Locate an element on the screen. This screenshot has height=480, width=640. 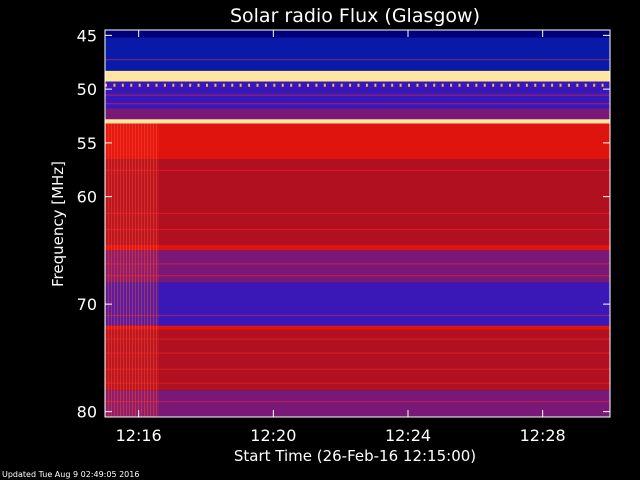
updated-timestamp: Updated Tue Aug 9 02:49:05 2016 is located at coordinates (70, 474).